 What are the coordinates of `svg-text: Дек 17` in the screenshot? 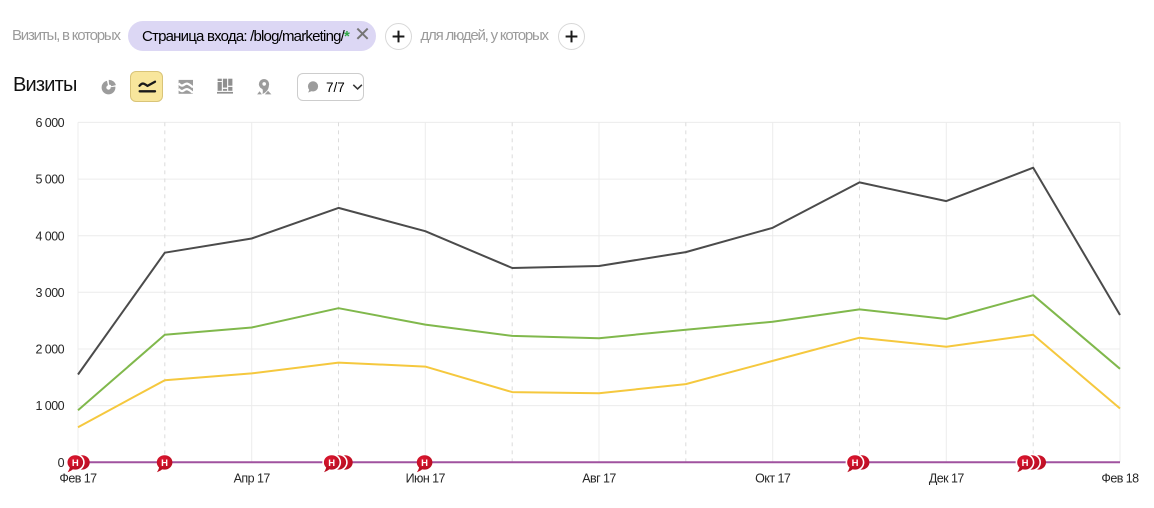 It's located at (947, 479).